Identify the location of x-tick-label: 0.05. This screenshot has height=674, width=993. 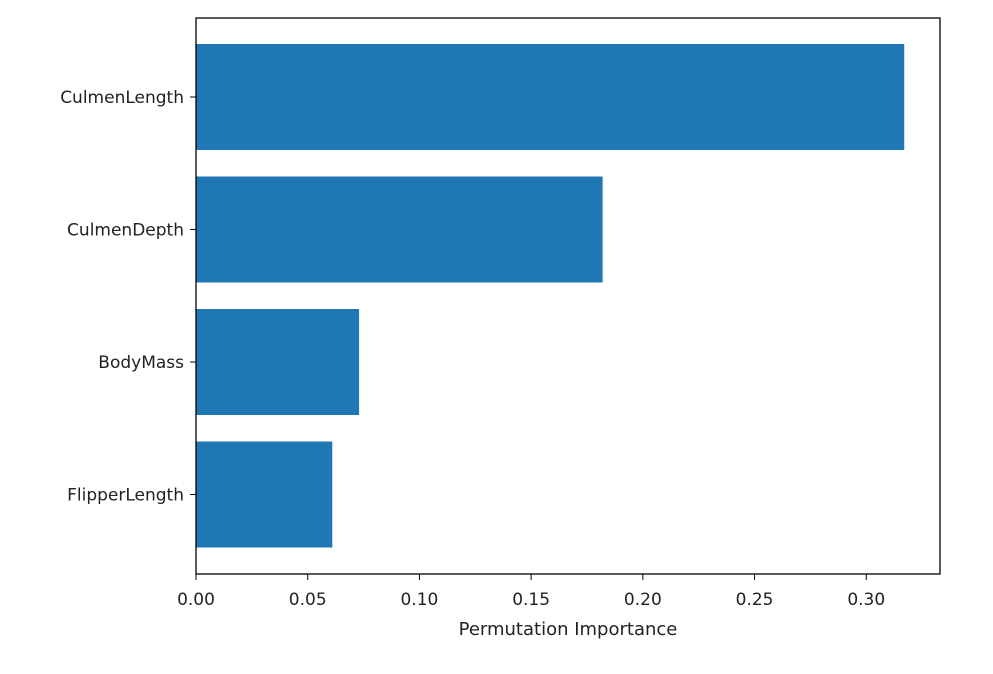
(308, 600).